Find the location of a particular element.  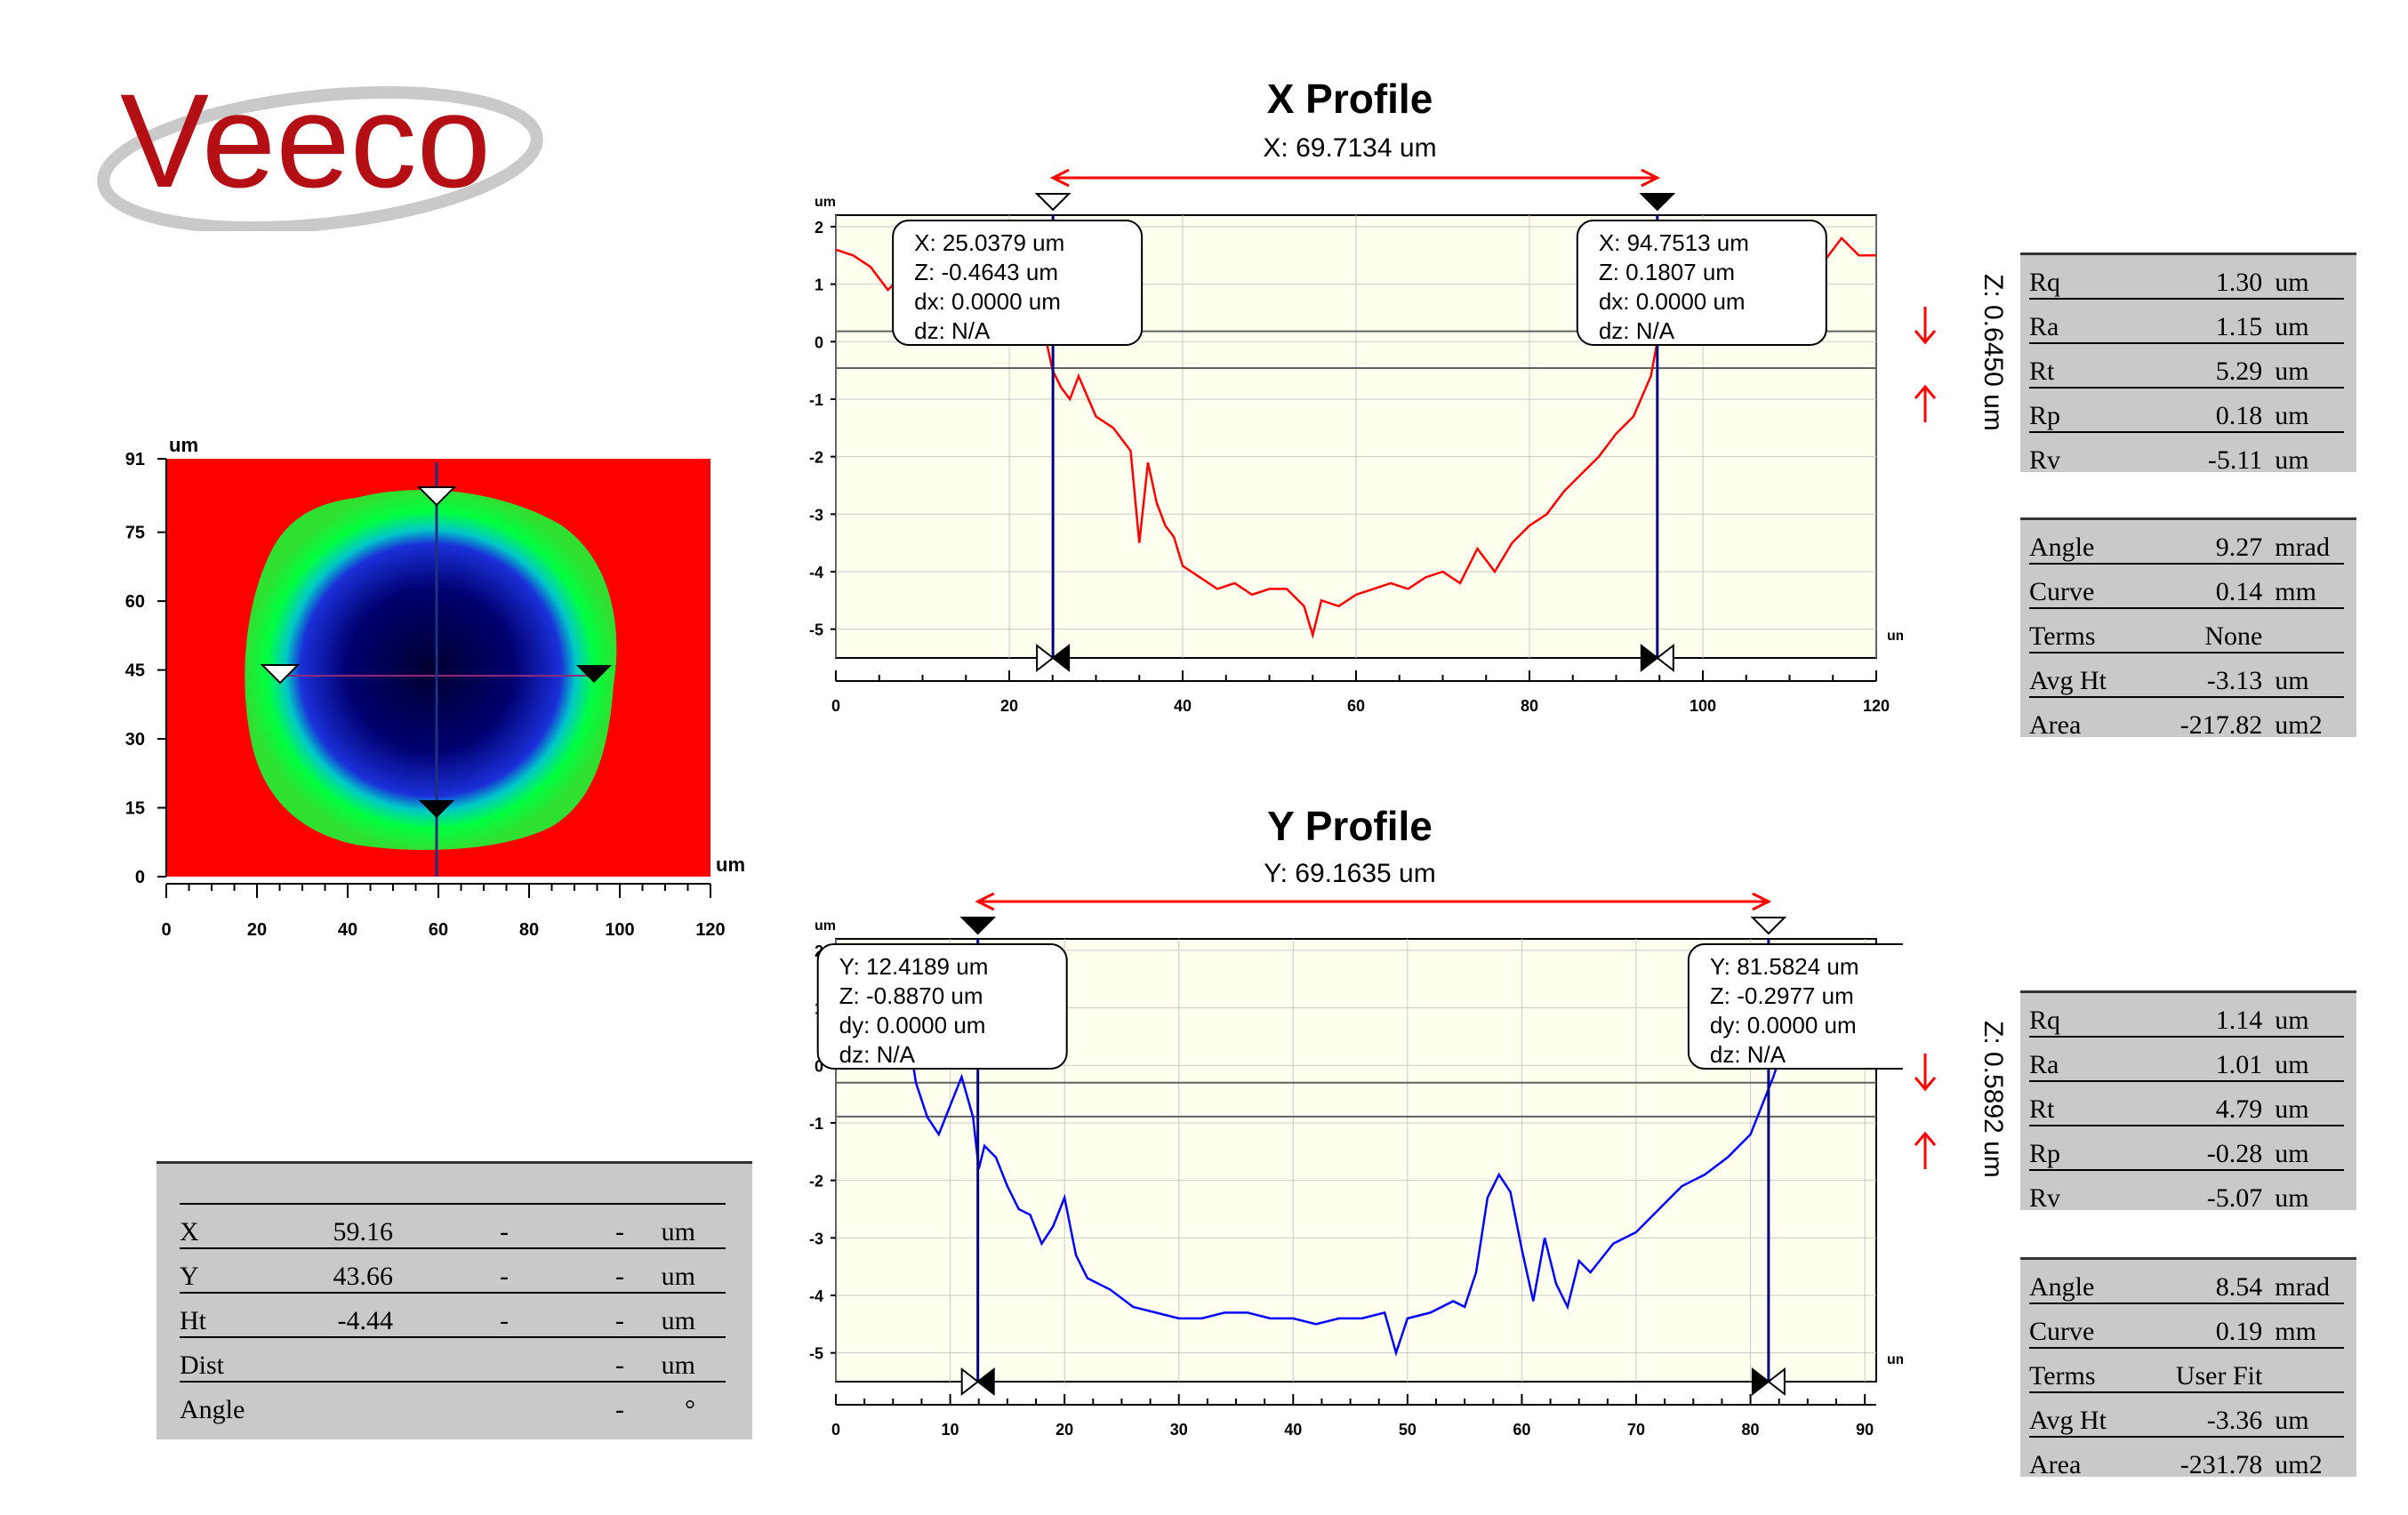

cursor-info-line: X: 25.0379 um is located at coordinates (989, 243).